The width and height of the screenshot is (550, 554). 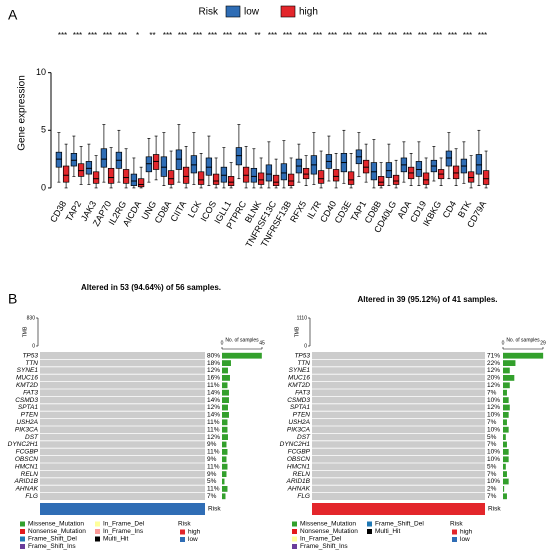 What do you see at coordinates (123, 531) in the screenshot?
I see `legend-label: In_Frame_Ins` at bounding box center [123, 531].